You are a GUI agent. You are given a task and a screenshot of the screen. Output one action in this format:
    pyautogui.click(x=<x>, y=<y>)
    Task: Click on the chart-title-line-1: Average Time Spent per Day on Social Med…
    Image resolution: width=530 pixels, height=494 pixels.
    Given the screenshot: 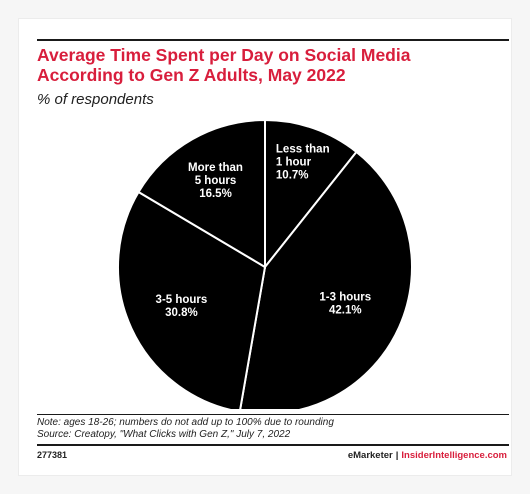 What is the action you would take?
    pyautogui.click(x=224, y=55)
    